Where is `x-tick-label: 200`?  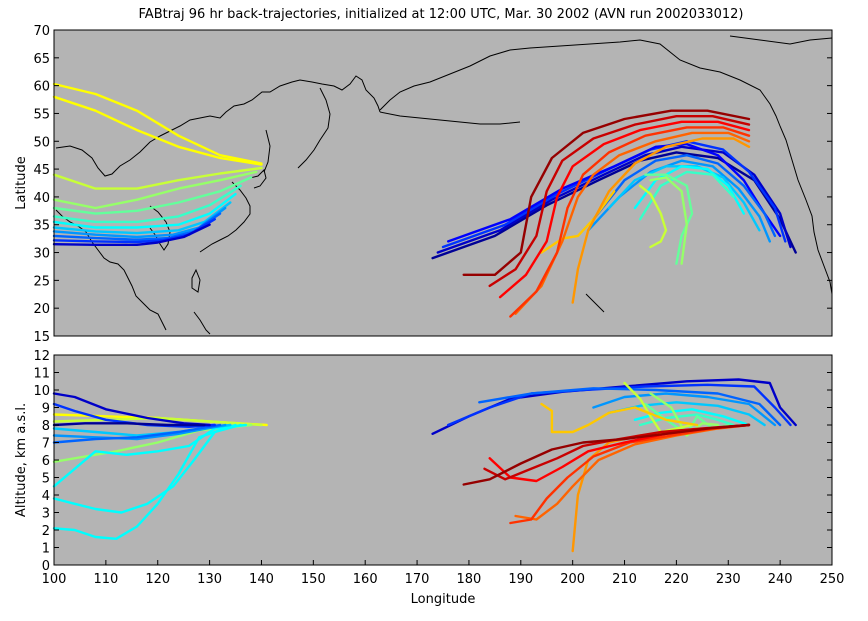
x-tick-label: 200 is located at coordinates (572, 579).